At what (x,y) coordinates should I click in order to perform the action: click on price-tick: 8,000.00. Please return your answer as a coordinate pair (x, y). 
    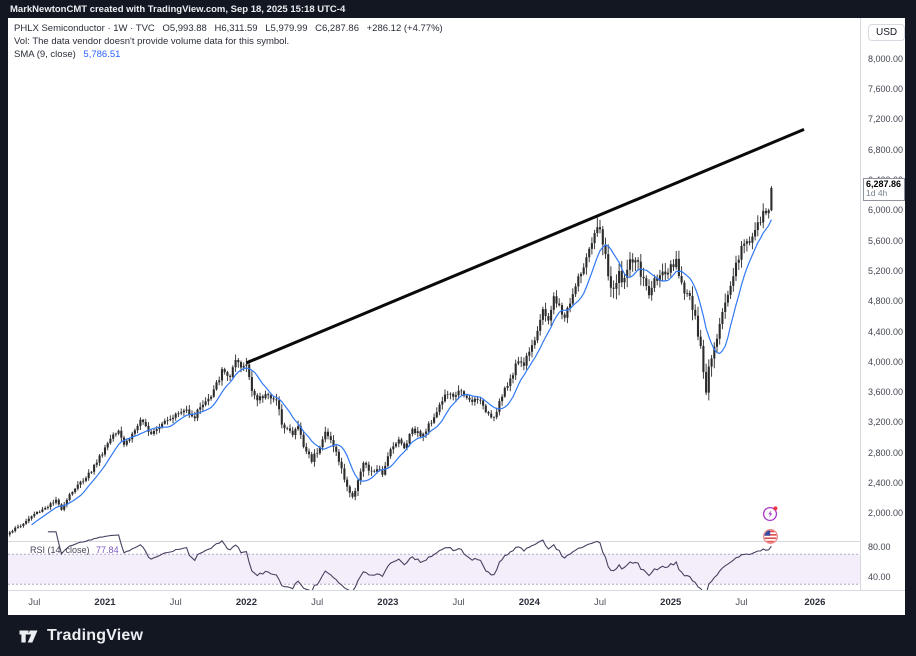
    Looking at the image, I should click on (886, 58).